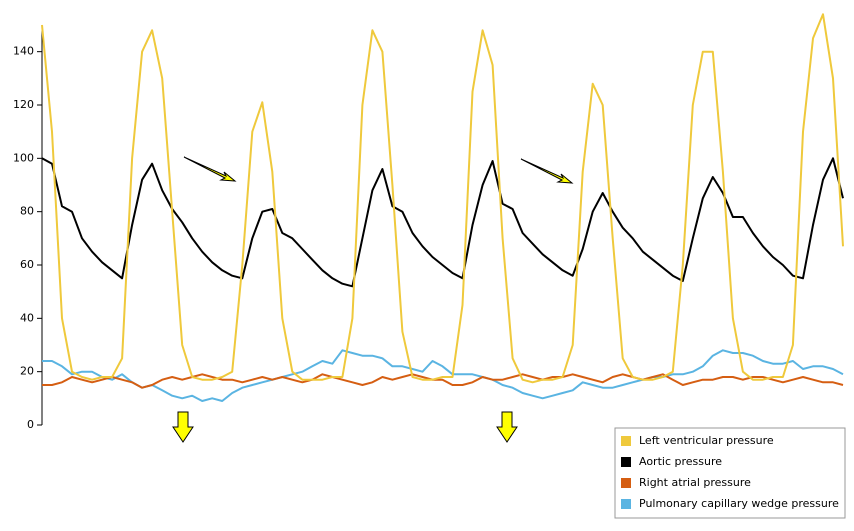 This screenshot has height=531, width=854. What do you see at coordinates (27, 371) in the screenshot?
I see `y-tick-label: 20` at bounding box center [27, 371].